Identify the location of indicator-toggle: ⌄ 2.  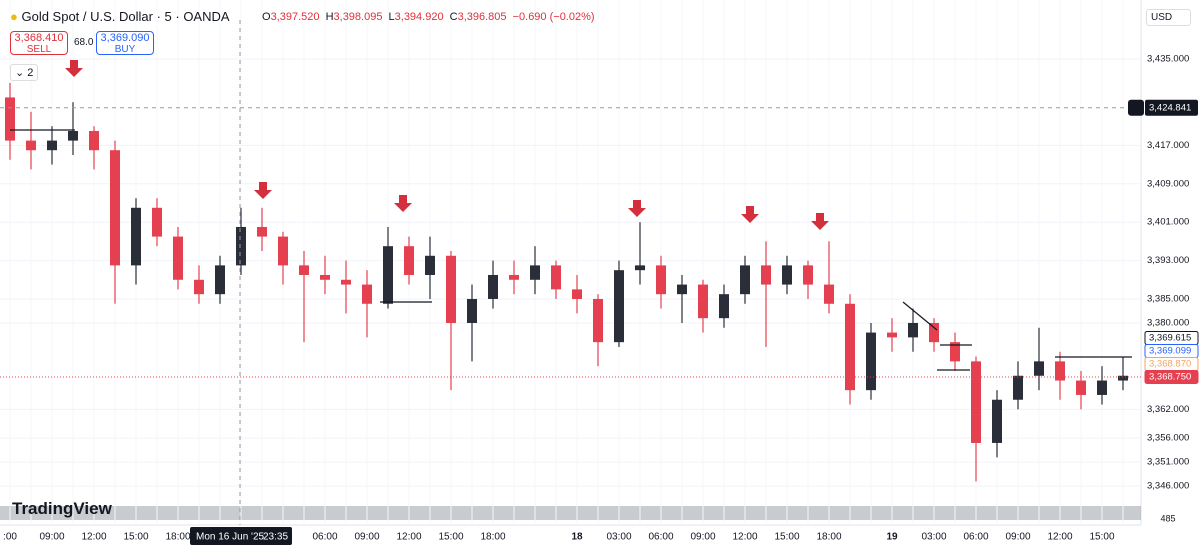
(24, 72).